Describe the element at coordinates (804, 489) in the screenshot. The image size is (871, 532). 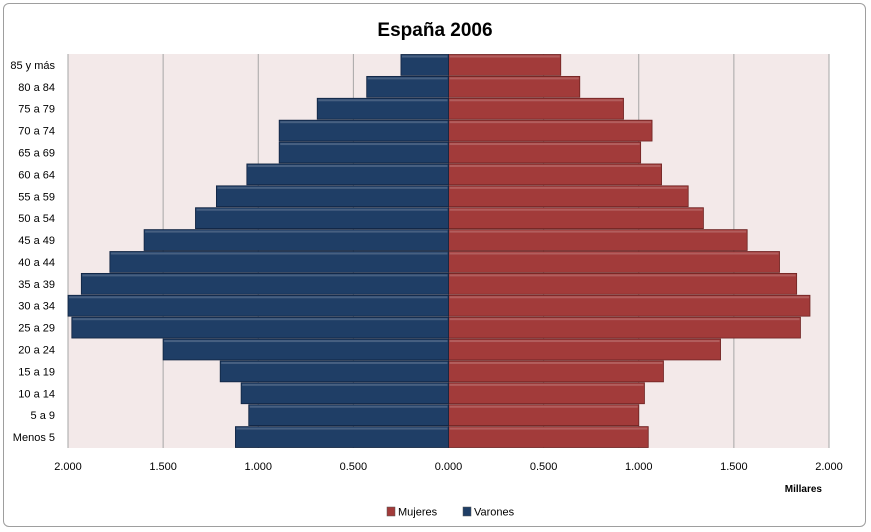
I see `x-axis-unit-label: Millares` at that location.